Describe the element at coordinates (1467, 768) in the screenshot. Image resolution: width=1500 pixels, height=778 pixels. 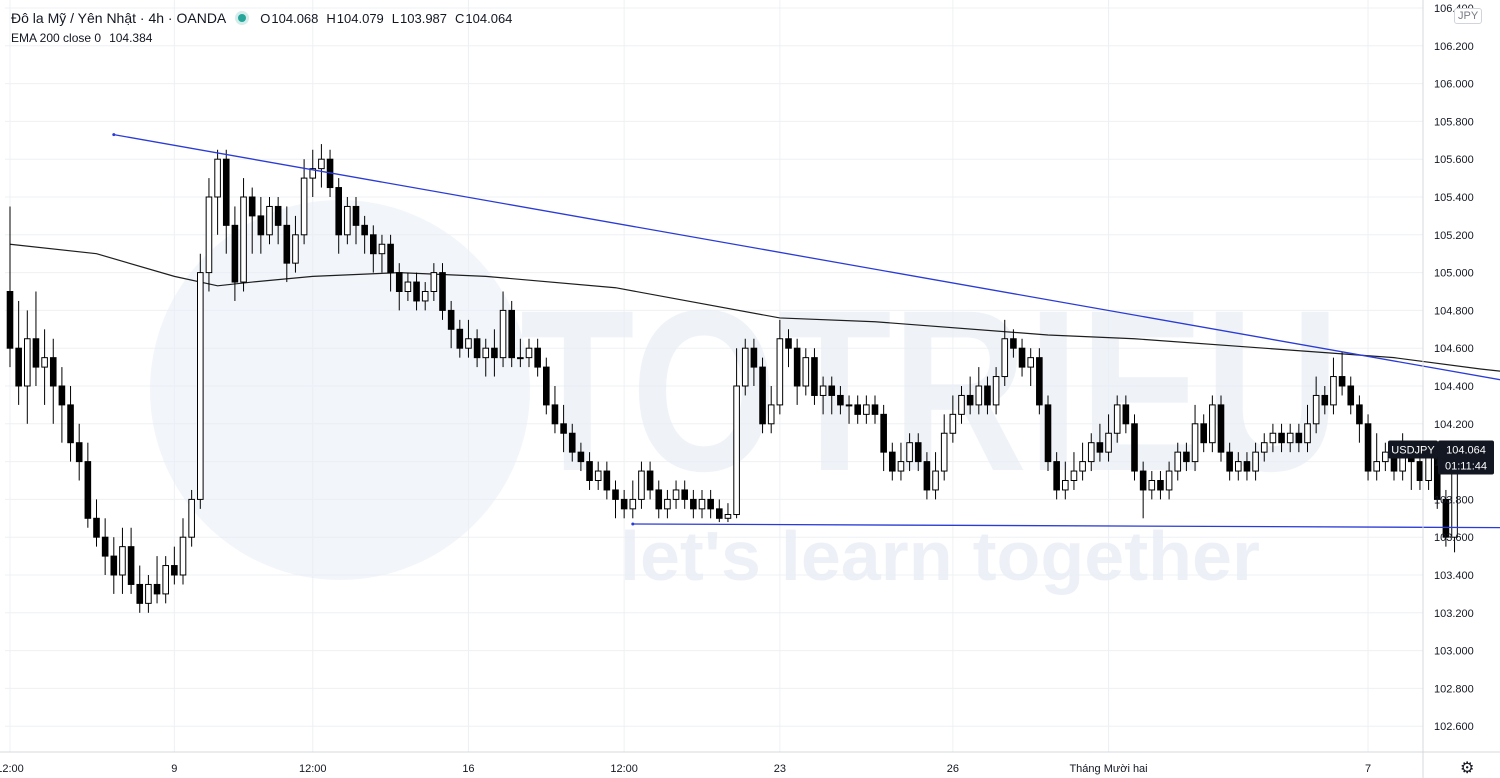
I see `gear-icon: ⚙` at that location.